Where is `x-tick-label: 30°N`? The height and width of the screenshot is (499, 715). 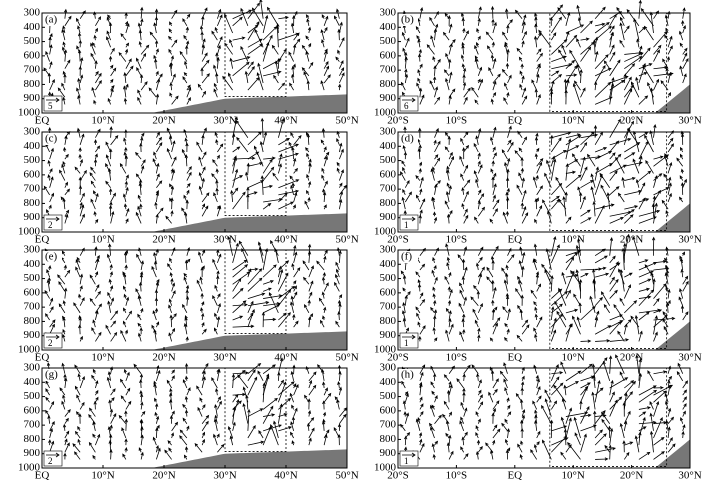
x-tick-label: 30°N is located at coordinates (224, 240).